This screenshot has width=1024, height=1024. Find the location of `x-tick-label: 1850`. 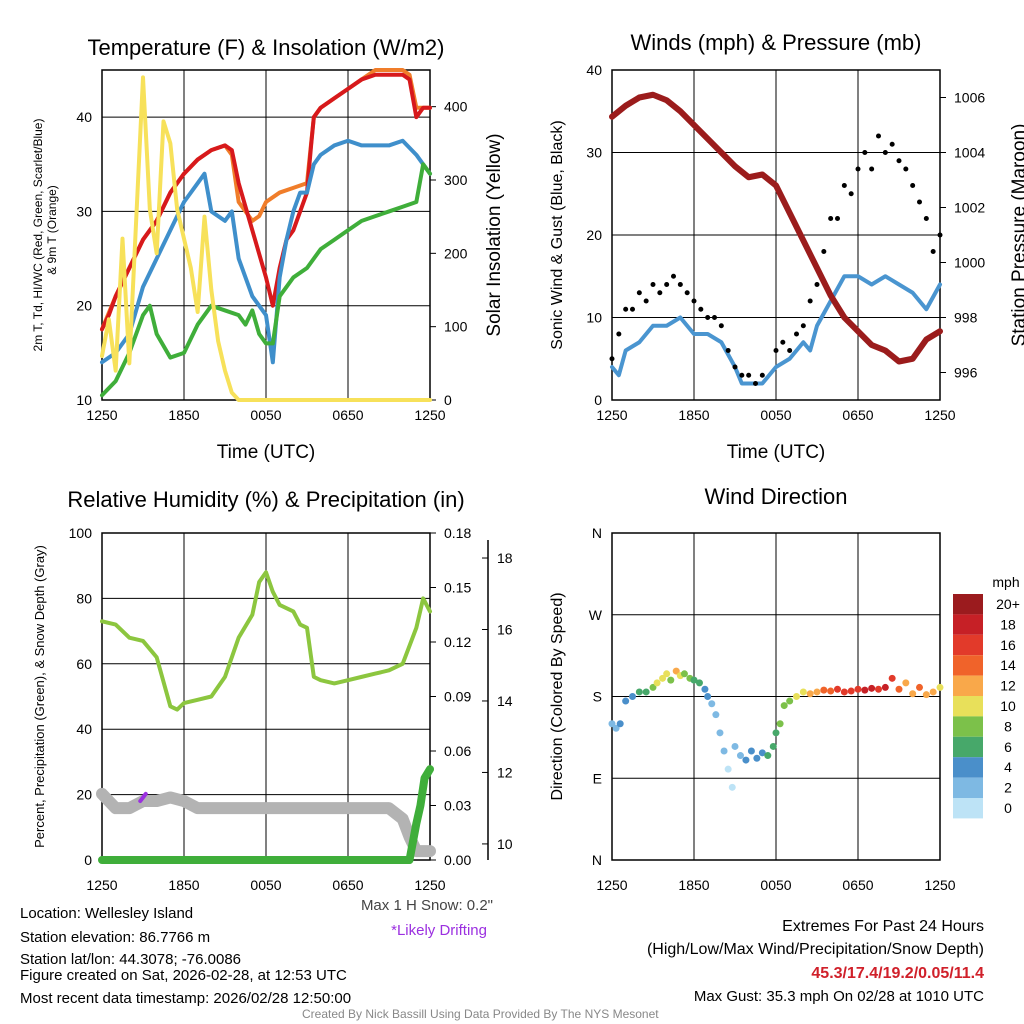

x-tick-label: 1850 is located at coordinates (693, 415).